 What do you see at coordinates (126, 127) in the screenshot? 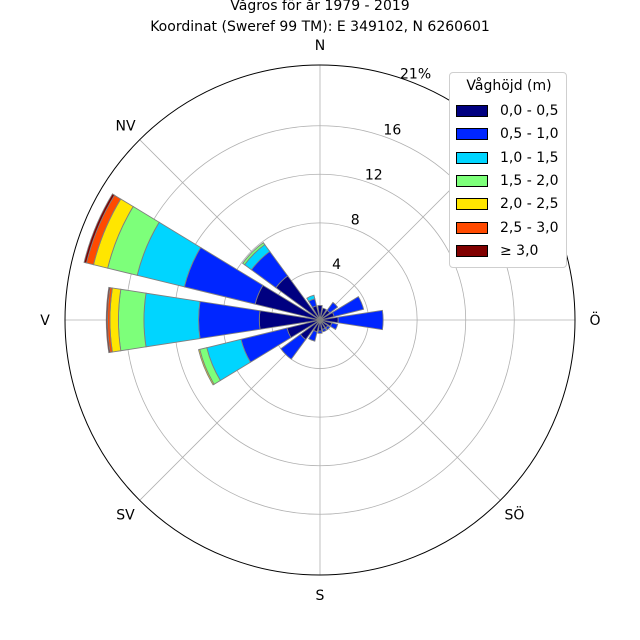
I see `direction-label: NV` at bounding box center [126, 127].